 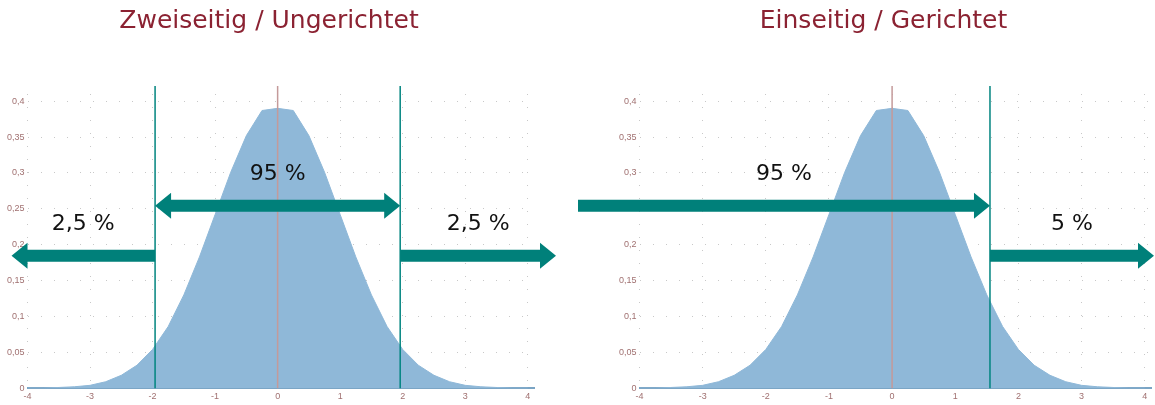 I want to click on chart-title: Zweiseitig / Ungerichtet, so click(x=269, y=19).